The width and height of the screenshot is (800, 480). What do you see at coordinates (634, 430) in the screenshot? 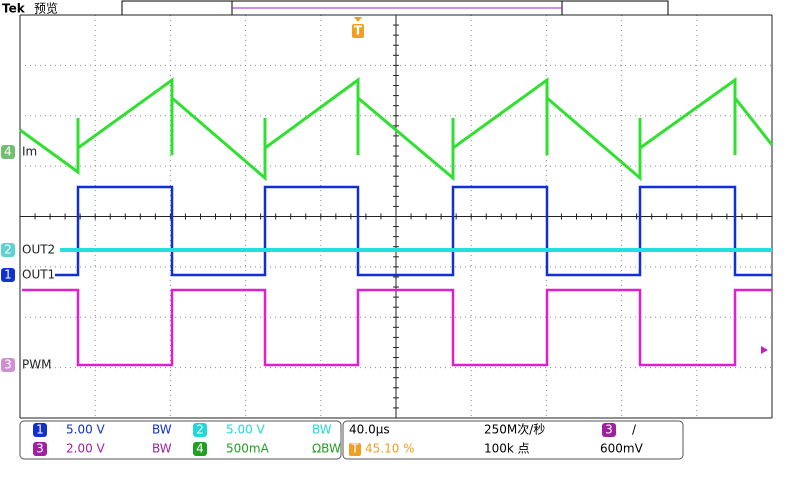
I see `trigger-slope: /` at bounding box center [634, 430].